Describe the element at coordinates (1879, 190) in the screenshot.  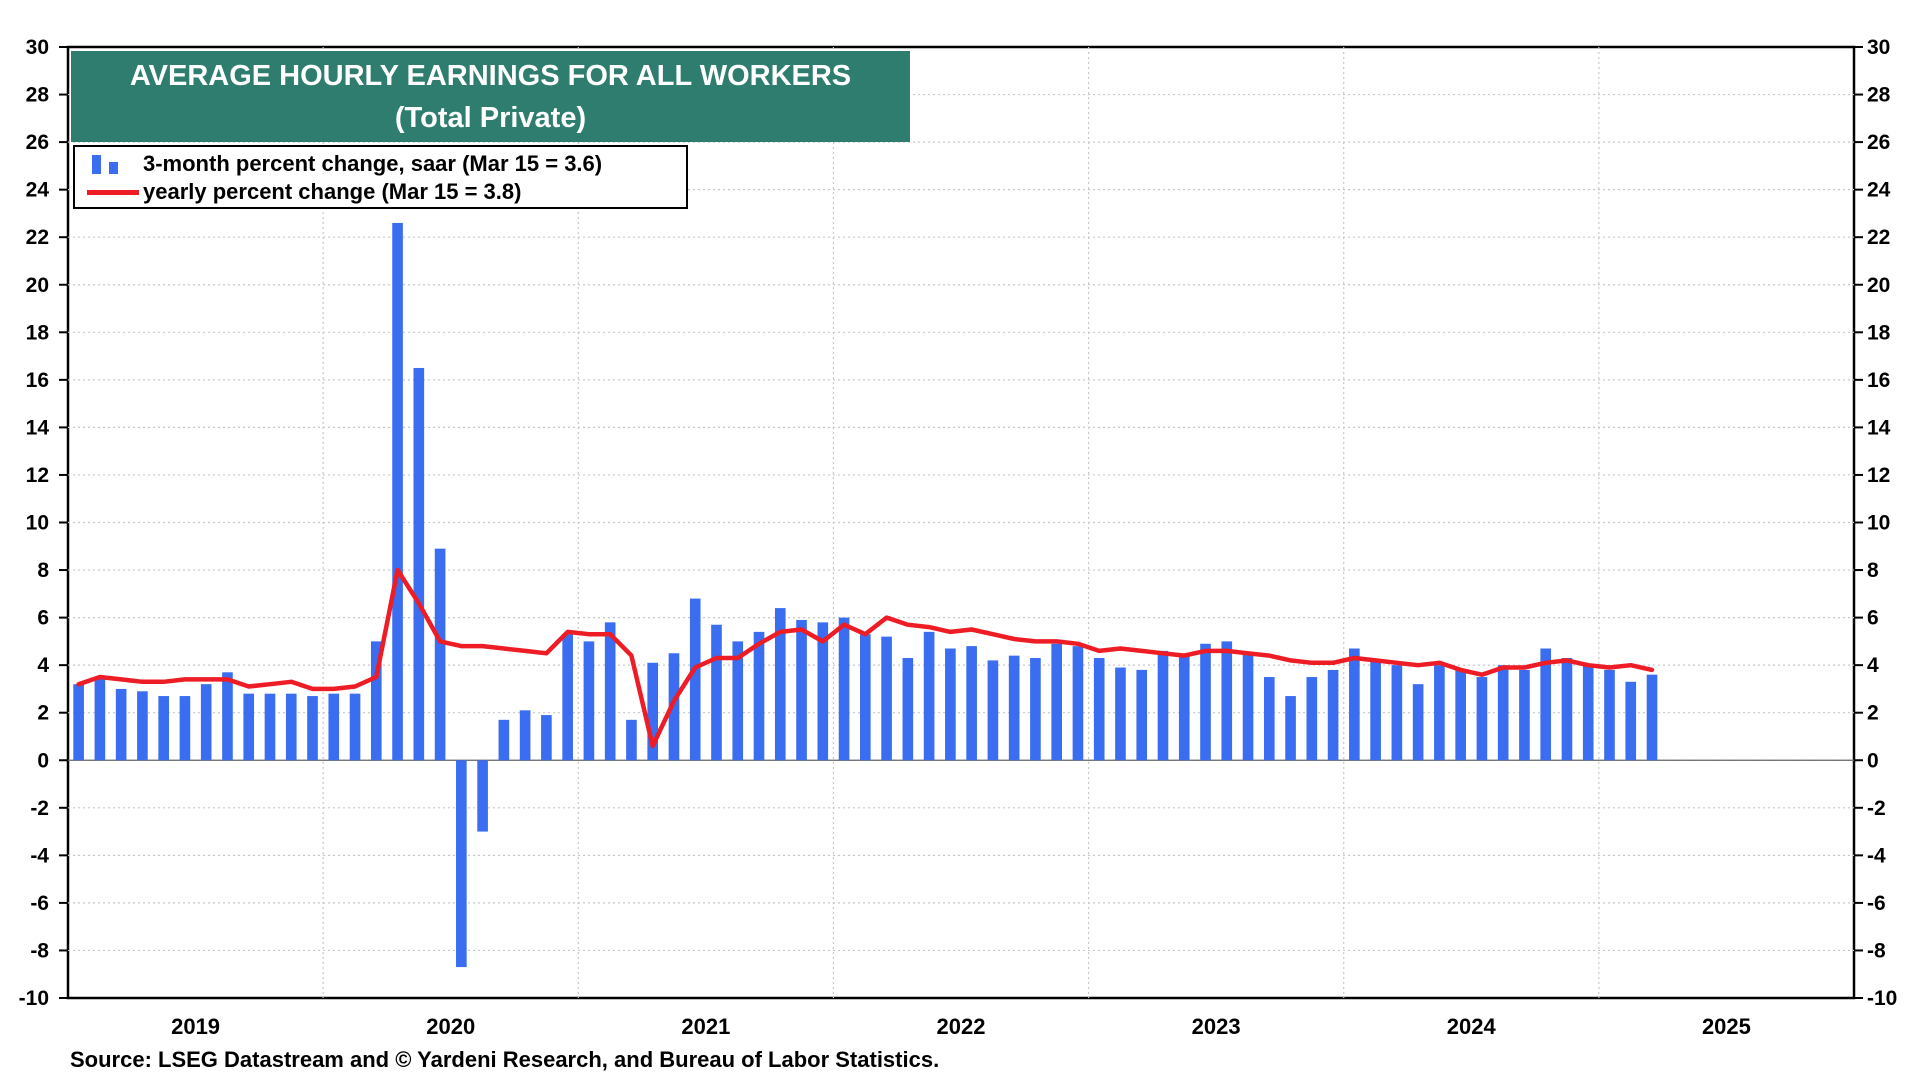
I see `y-tick-label-right: 24` at that location.